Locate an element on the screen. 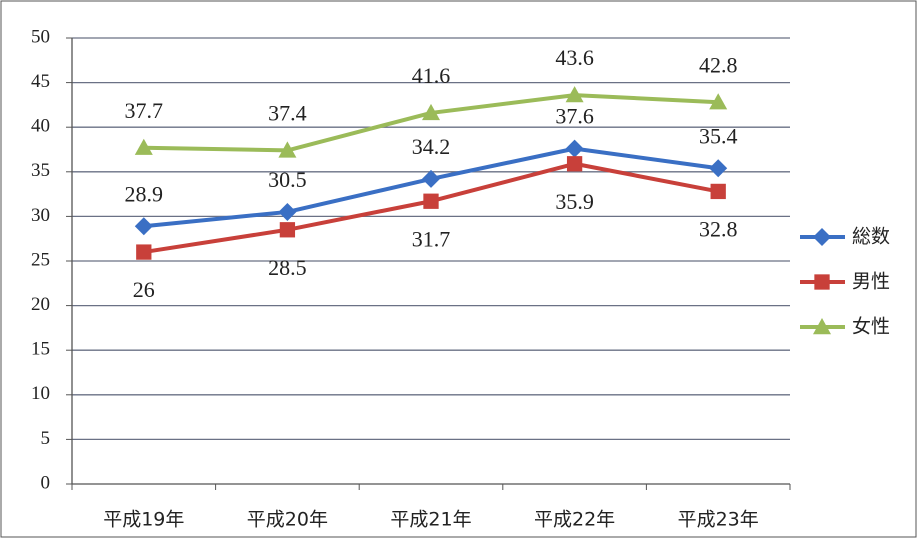 Image resolution: width=917 pixels, height=538 pixels. y-tick-label: 5 is located at coordinates (46, 438).